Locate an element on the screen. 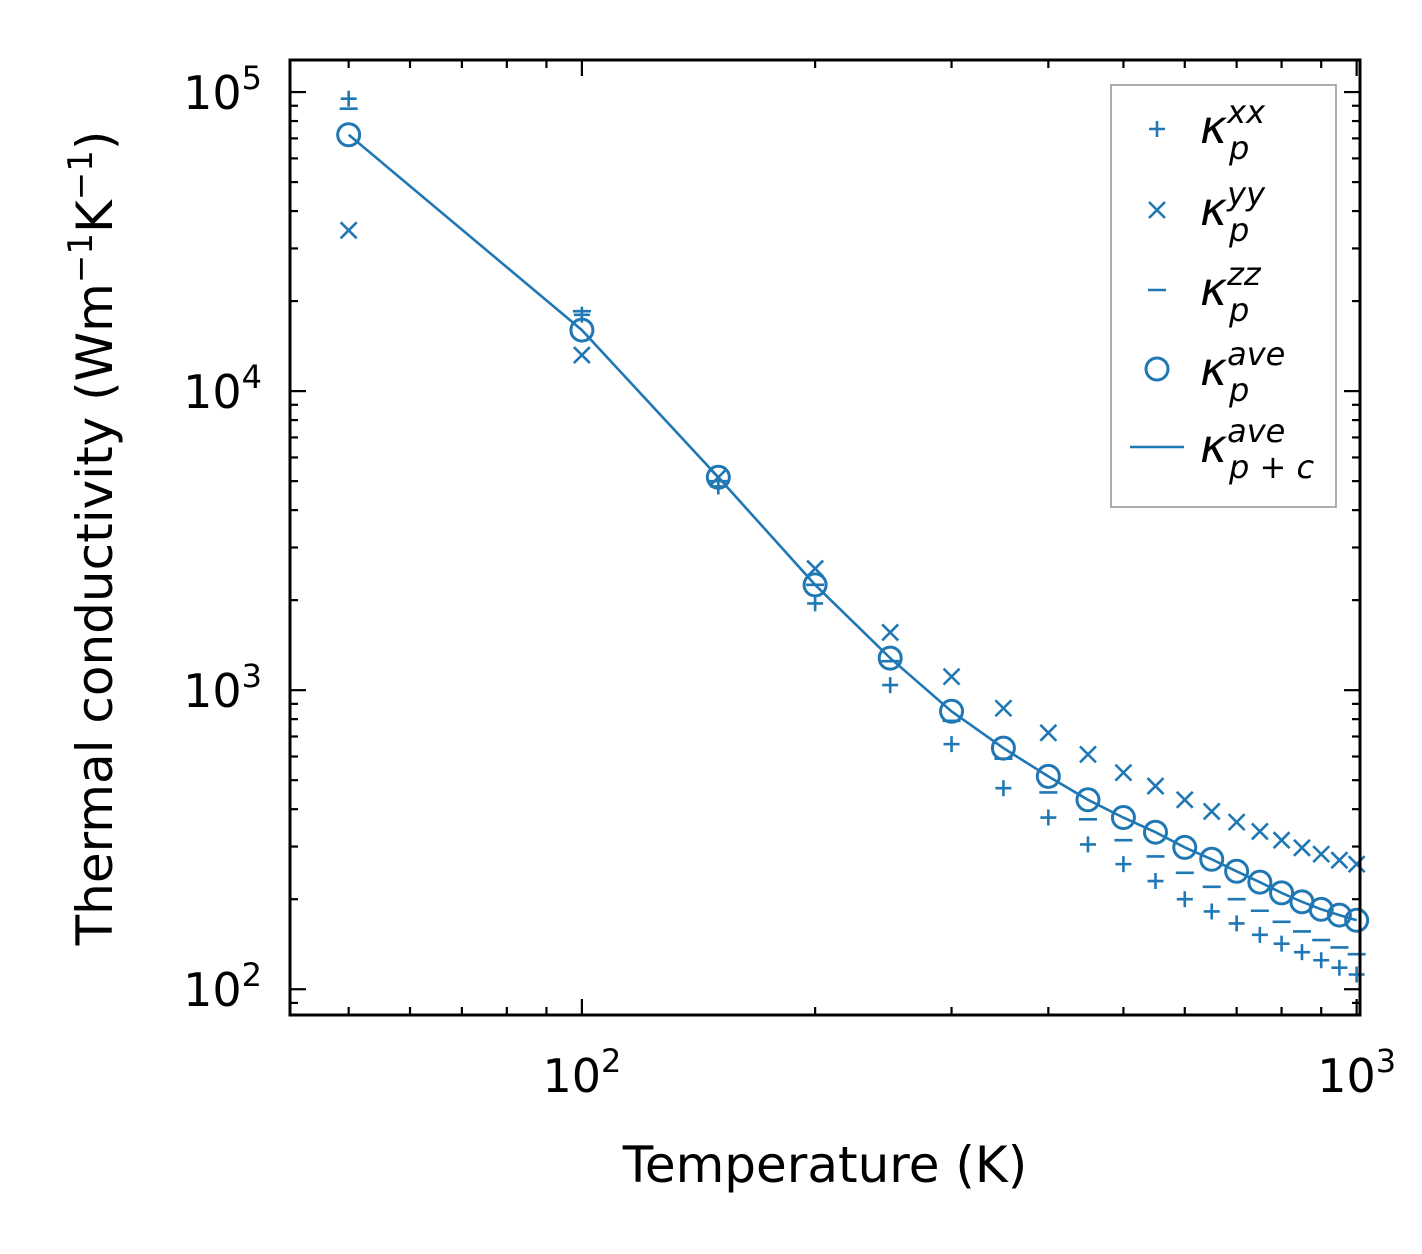 This screenshot has width=1422, height=1254. y-axis-title-mid: K is located at coordinates (95, 216).